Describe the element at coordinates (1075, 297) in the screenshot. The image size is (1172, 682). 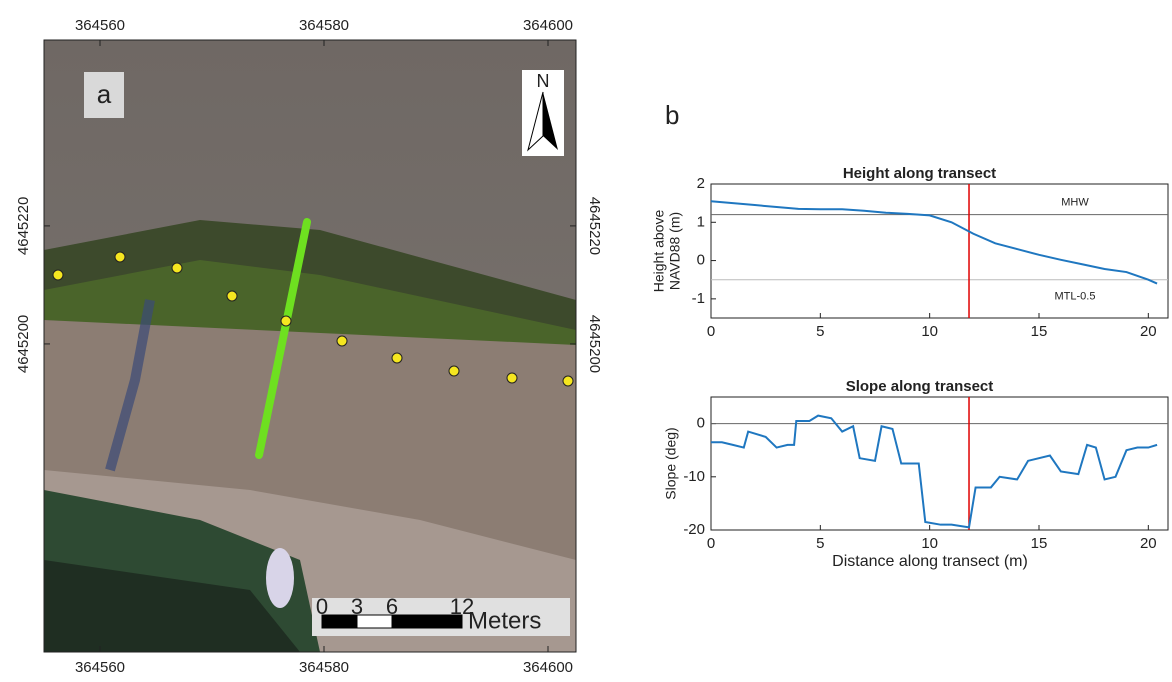
I see `reference-label: MTL-0.5` at that location.